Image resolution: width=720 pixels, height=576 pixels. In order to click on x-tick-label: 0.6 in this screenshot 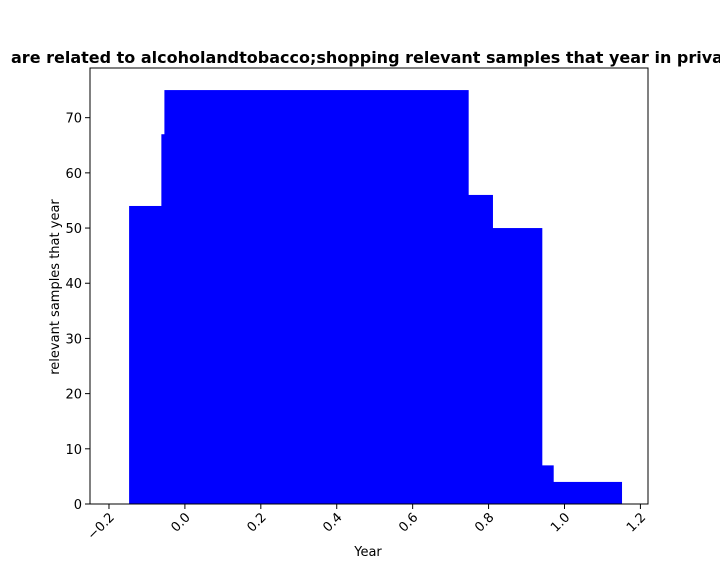, I will do `click(408, 522)`.